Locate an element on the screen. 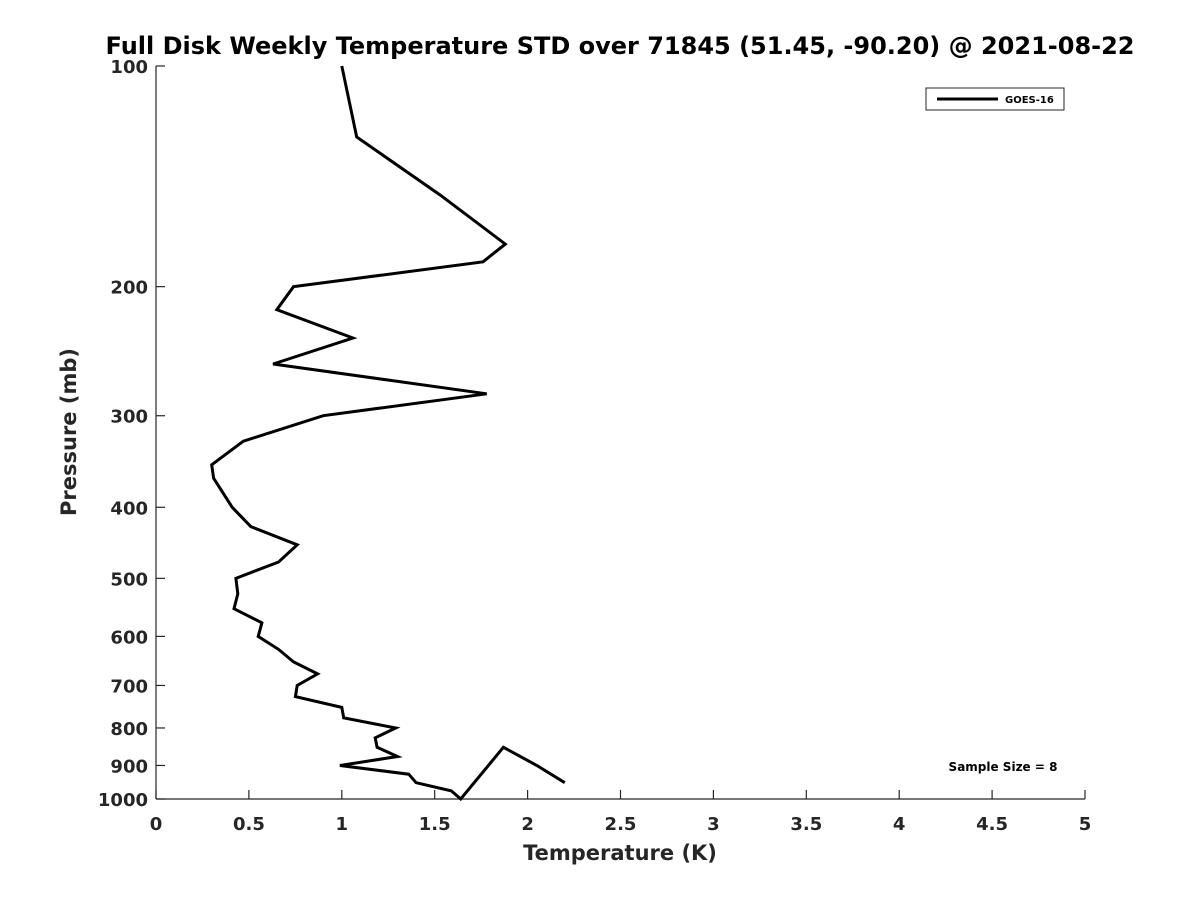 The width and height of the screenshot is (1200, 900). legend-entry-goes-16: GOES-16 is located at coordinates (1029, 100).